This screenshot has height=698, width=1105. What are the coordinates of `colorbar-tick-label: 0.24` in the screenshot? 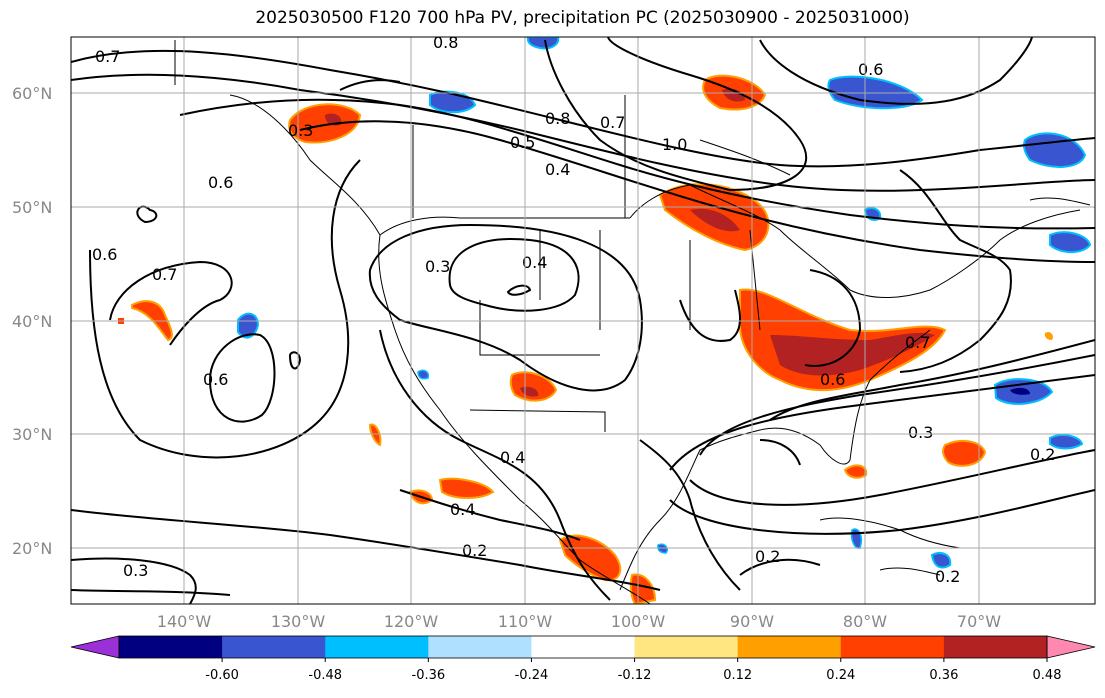 It's located at (840, 675).